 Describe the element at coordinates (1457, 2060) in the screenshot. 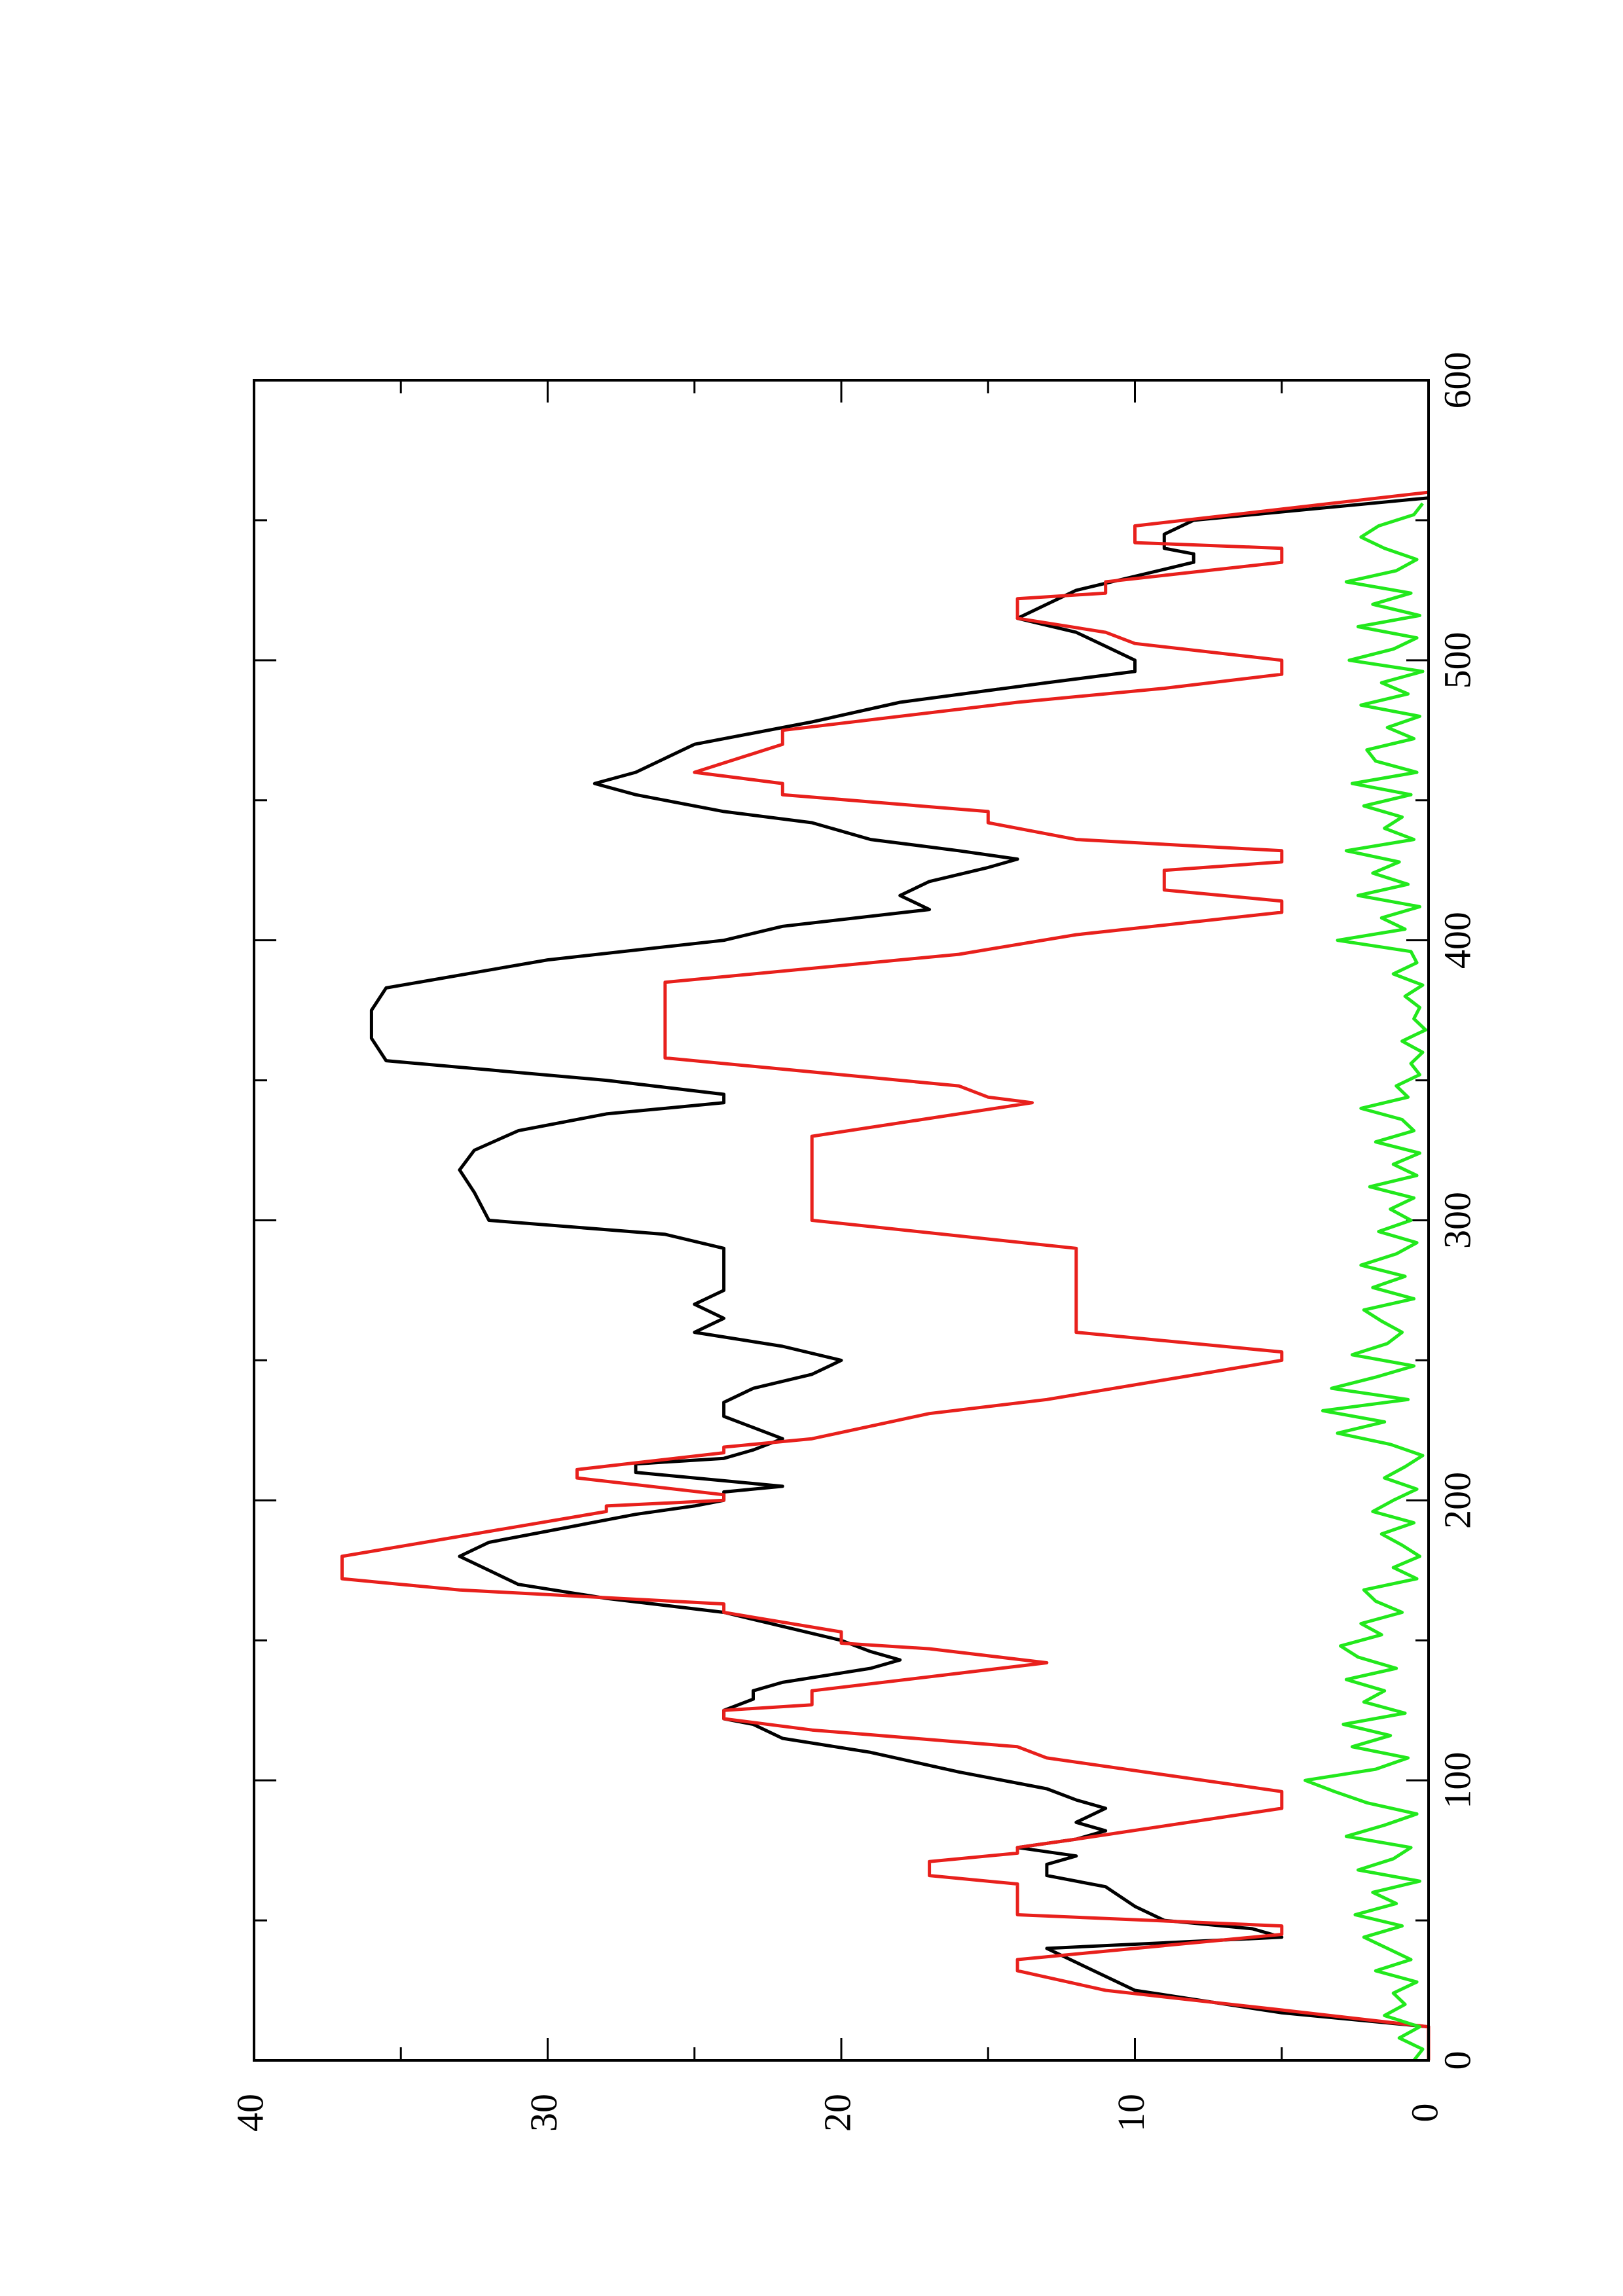

I see `x-tick-label: 0` at that location.